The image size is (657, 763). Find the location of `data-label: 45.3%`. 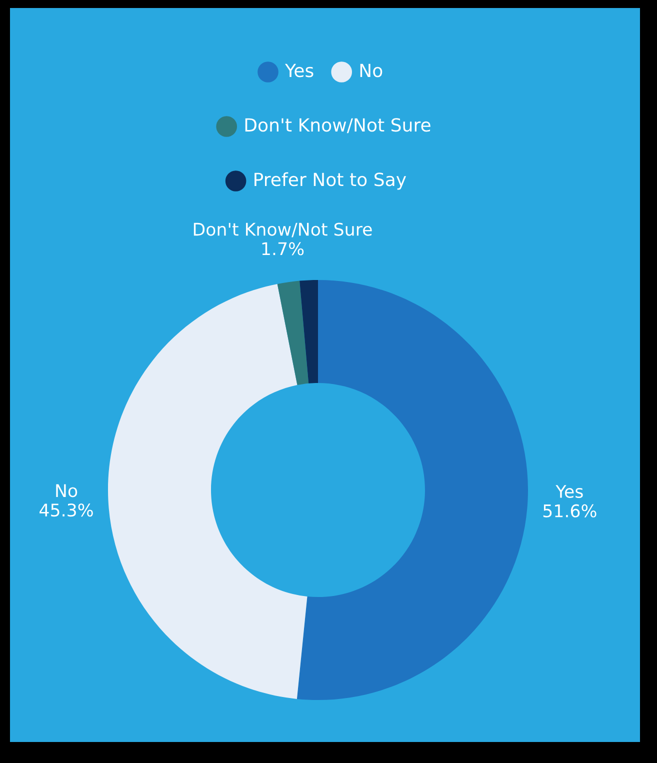

data-label: 45.3% is located at coordinates (66, 510).